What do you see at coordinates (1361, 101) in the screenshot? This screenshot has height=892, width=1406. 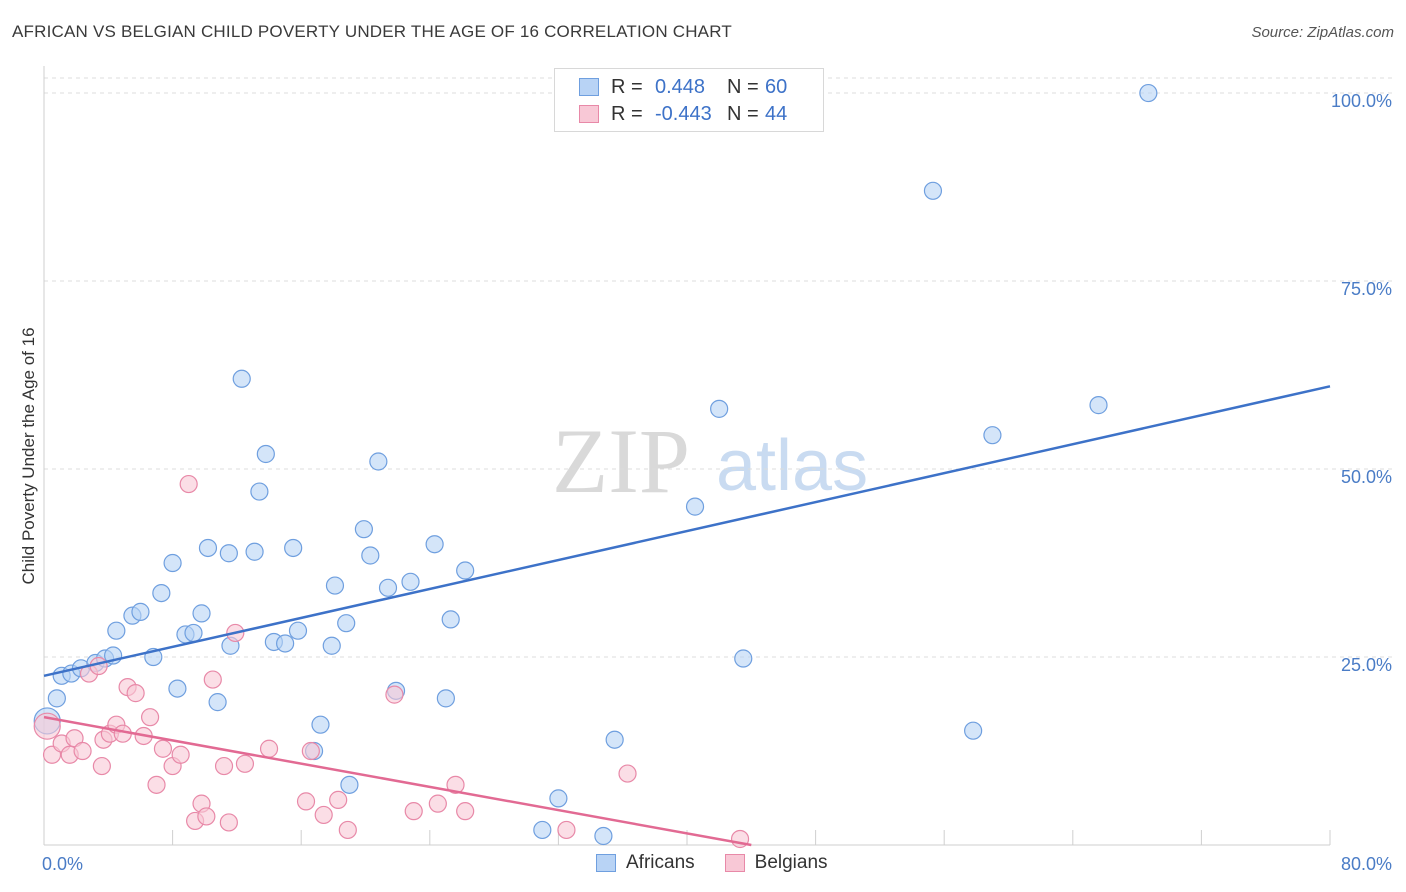 I see `y-tick-label: 100.0%` at bounding box center [1361, 101].